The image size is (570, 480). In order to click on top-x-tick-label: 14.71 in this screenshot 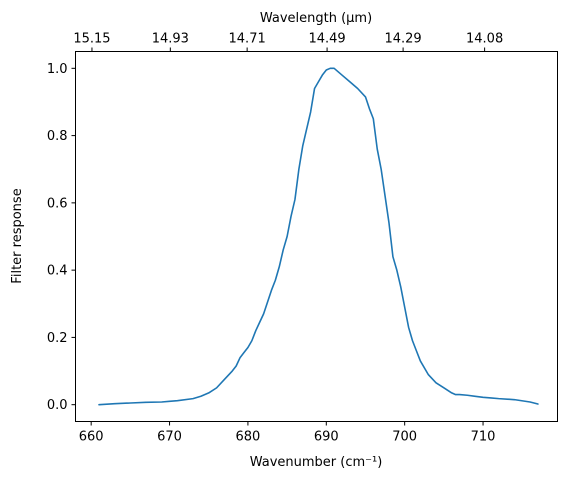, I will do `click(247, 39)`.